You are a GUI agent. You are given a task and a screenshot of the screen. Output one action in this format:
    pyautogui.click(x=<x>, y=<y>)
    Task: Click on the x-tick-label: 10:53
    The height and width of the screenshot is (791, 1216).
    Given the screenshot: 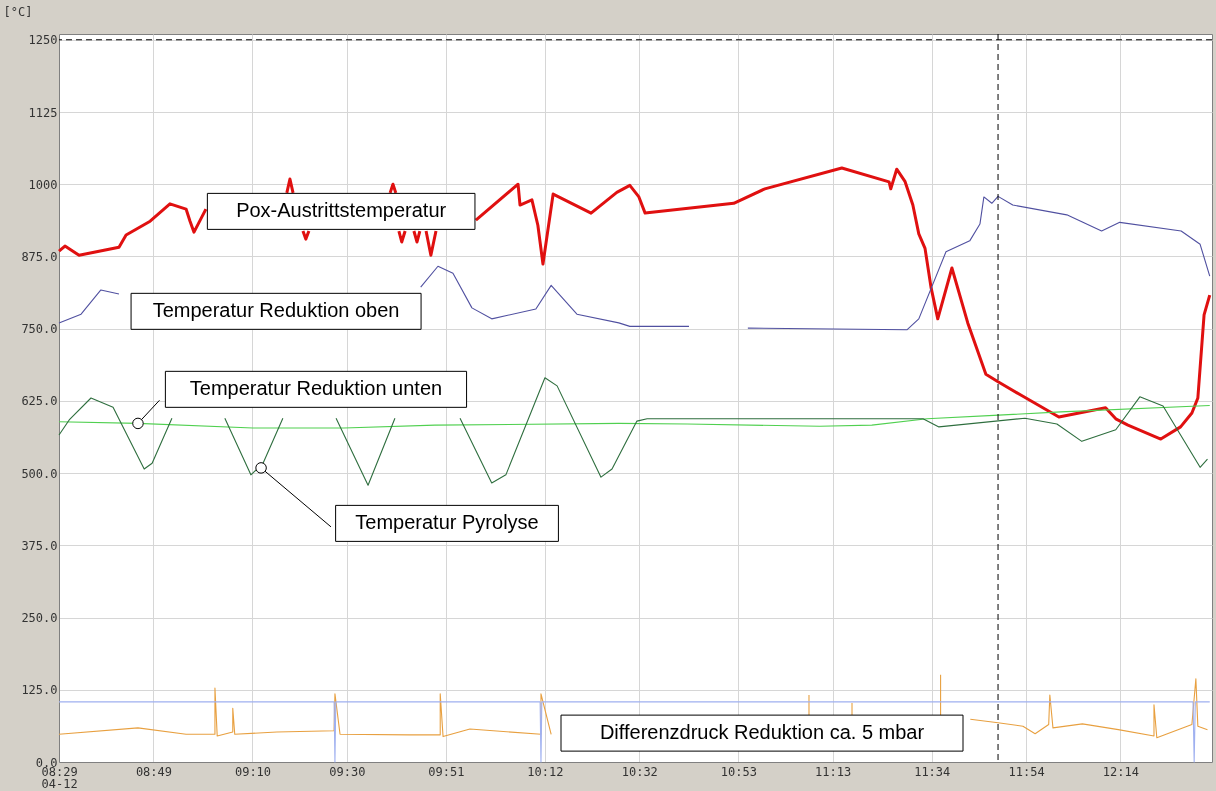 What is the action you would take?
    pyautogui.click(x=738, y=771)
    